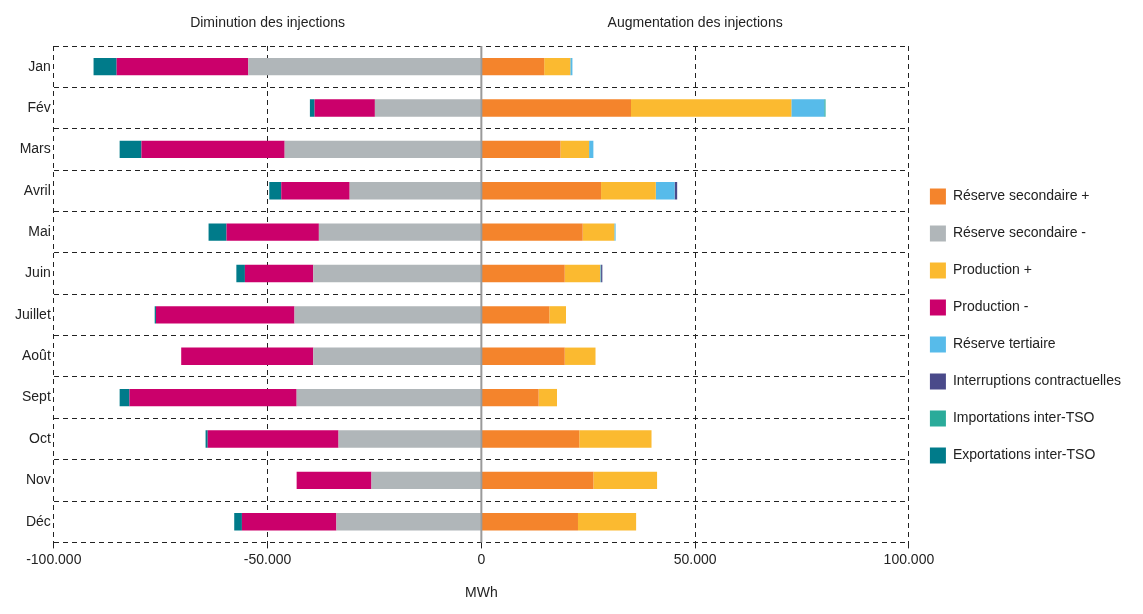  Describe the element at coordinates (38, 272) in the screenshot. I see `y-tick-label: Juin` at that location.